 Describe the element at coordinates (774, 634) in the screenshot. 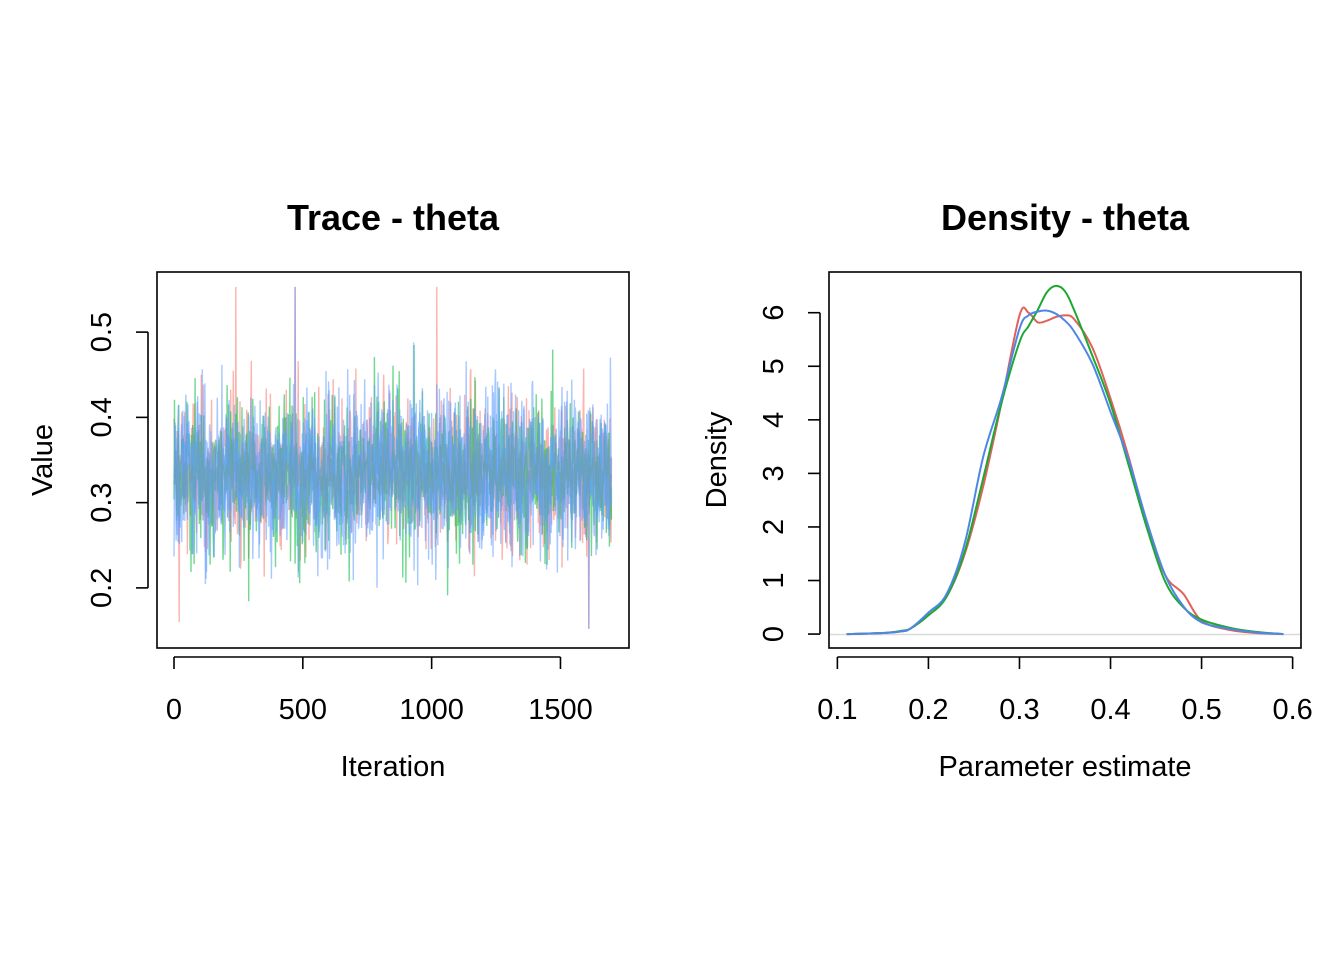

I see `density-y-tick-label: 0` at that location.